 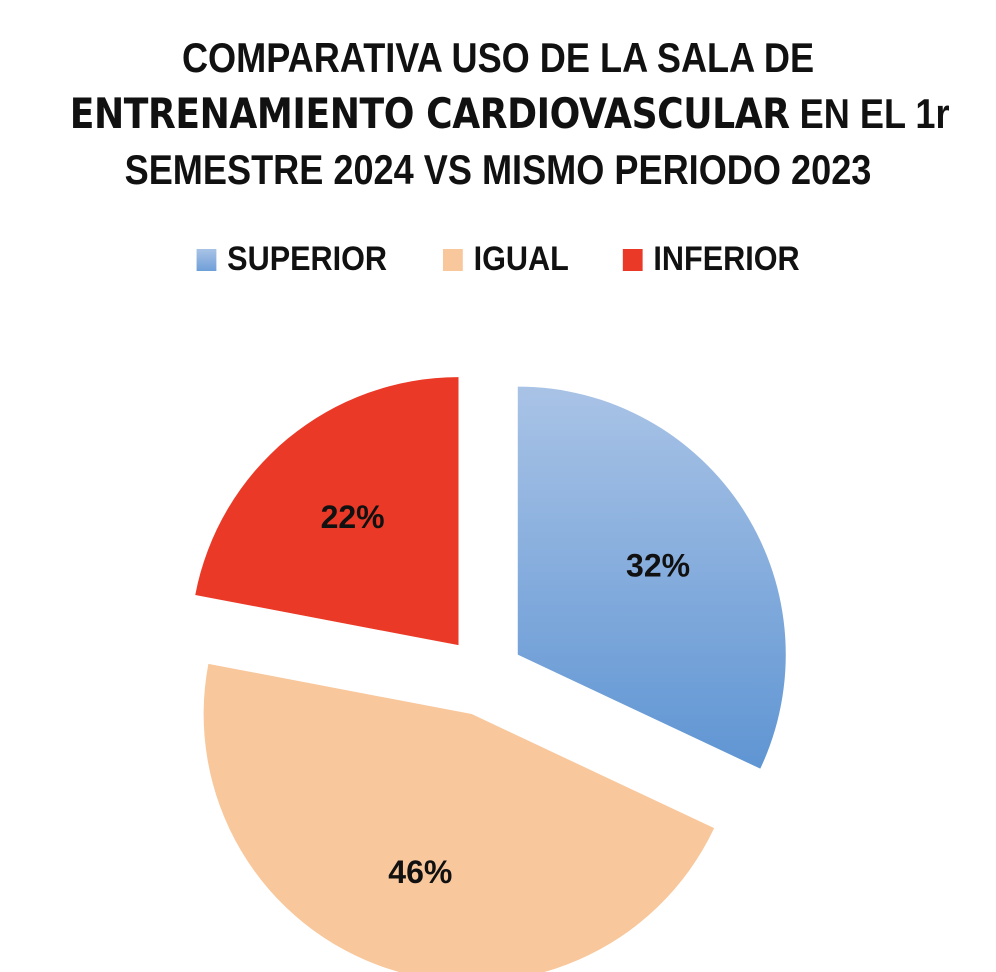 I want to click on slice-inferior, so click(x=327, y=511).